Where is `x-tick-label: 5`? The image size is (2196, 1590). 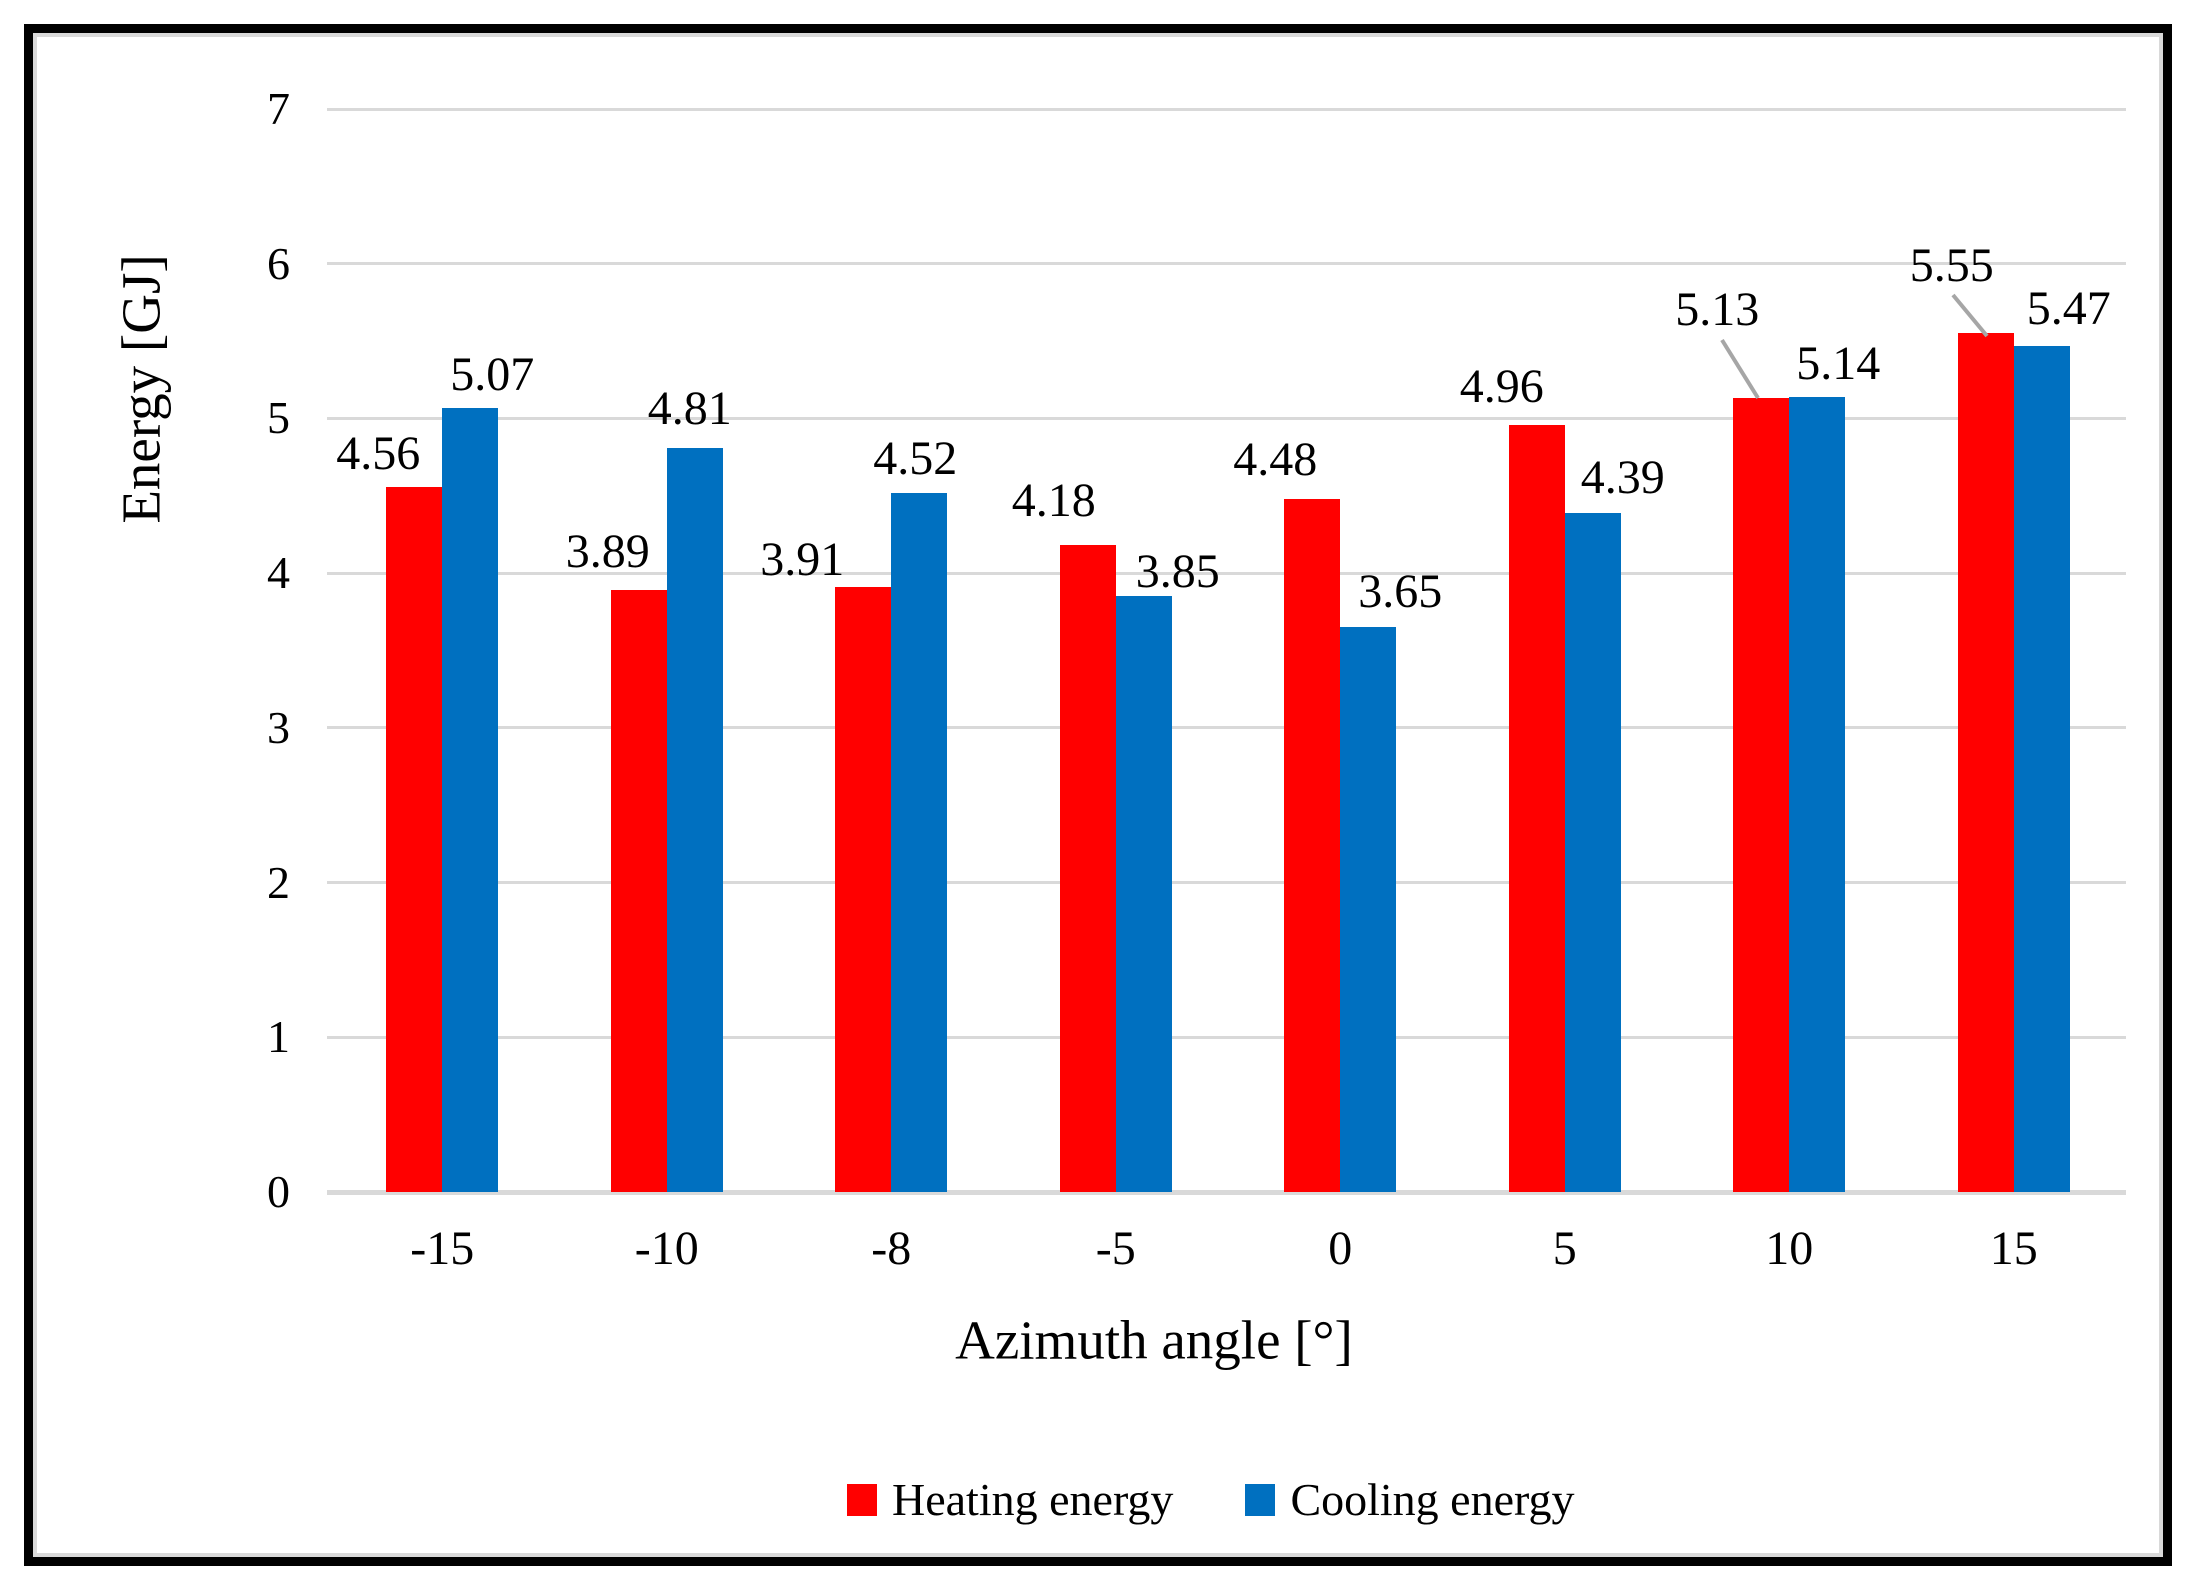
x-tick-label: 5 is located at coordinates (1564, 1248).